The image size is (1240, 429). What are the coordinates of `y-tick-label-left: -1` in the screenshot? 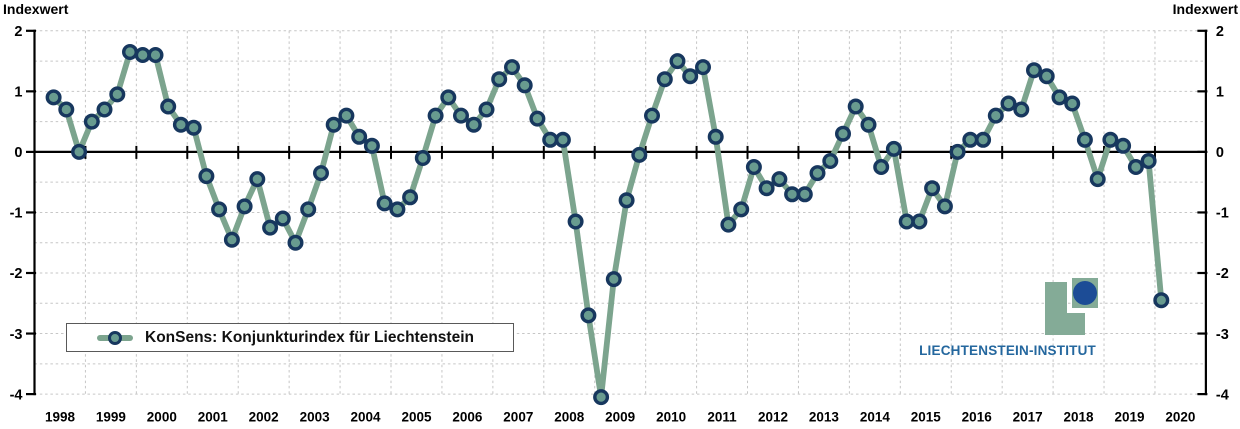 It's located at (16, 214).